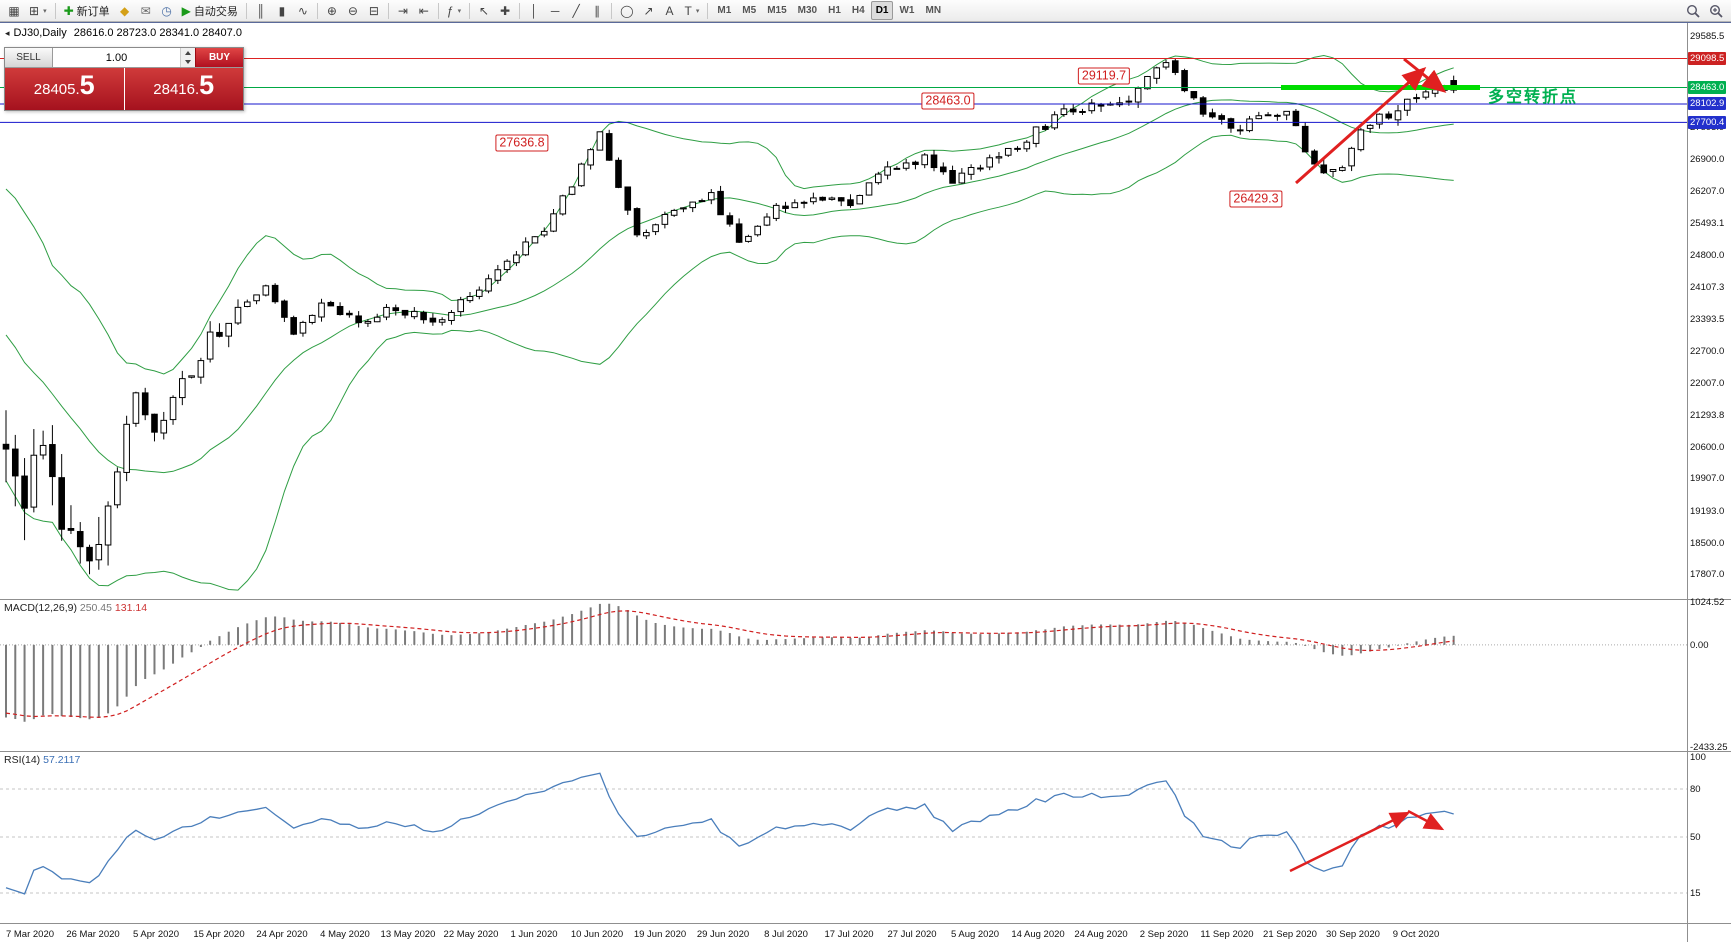 This screenshot has width=1731, height=942. Describe the element at coordinates (125, 10) in the screenshot. I see `gem-button: ◆` at that location.